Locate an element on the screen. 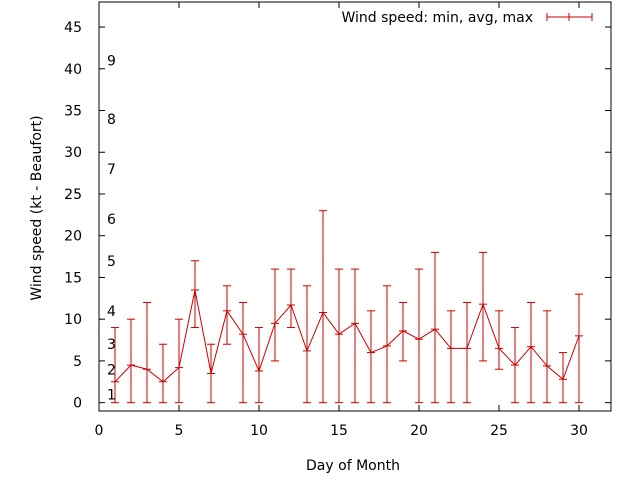  x-tick-label: 30 is located at coordinates (579, 431).